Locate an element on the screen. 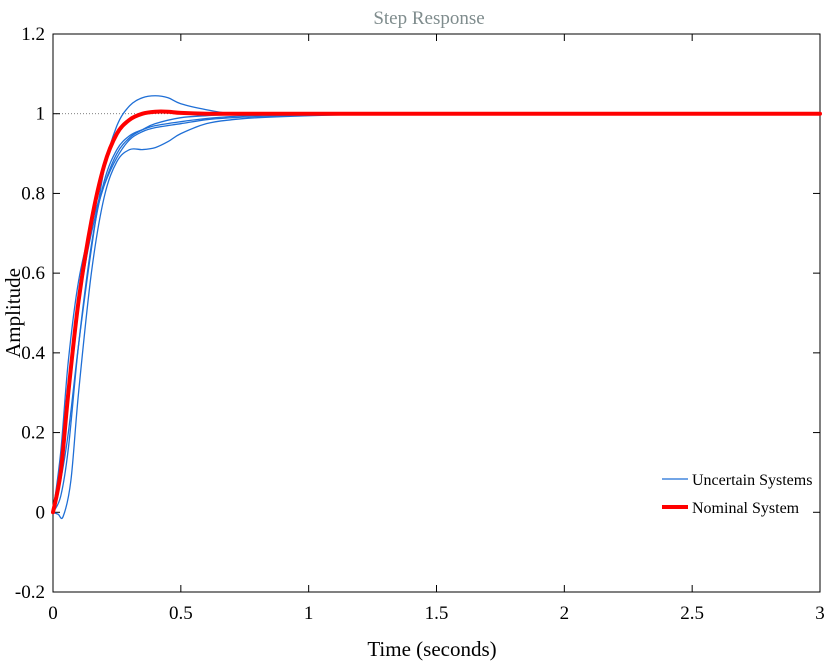 The height and width of the screenshot is (664, 830). legend: Uncertain Systems Nominal System is located at coordinates (737, 494).